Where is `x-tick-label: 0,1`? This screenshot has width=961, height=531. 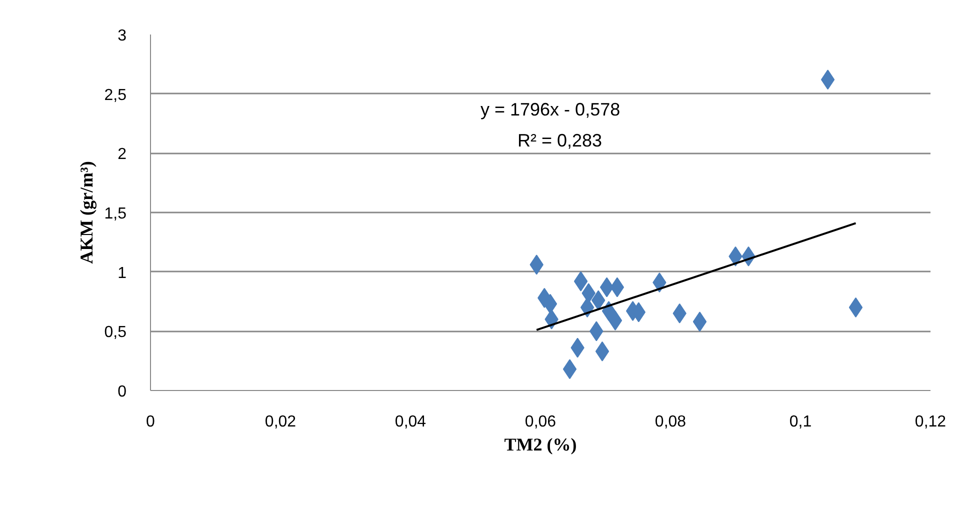 x-tick-label: 0,1 is located at coordinates (800, 422).